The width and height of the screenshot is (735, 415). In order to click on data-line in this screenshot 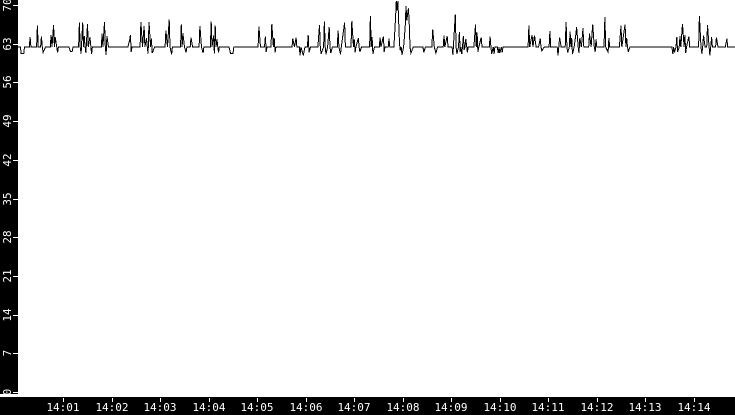, I will do `click(376, 28)`.